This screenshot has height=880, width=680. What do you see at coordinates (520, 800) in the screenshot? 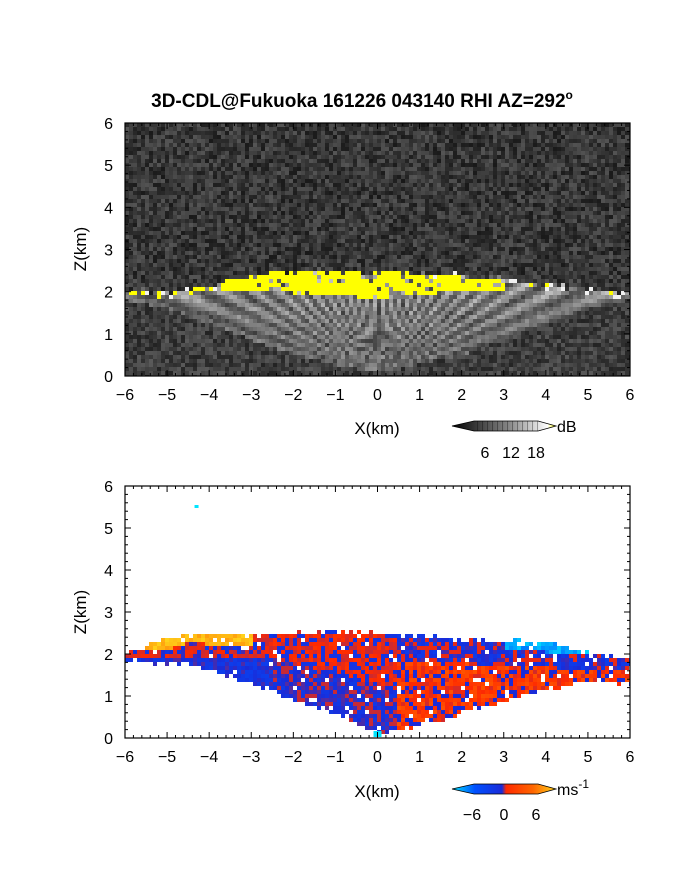
I see `velocity-colorbar: ms-1 −6 0 6` at bounding box center [520, 800].